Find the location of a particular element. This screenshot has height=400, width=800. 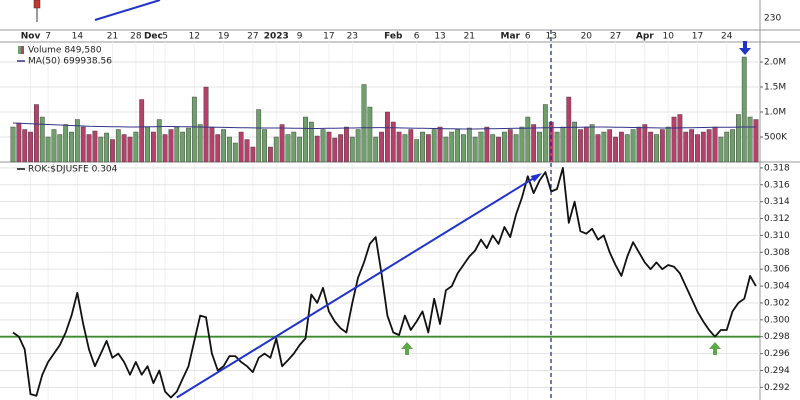

x-tick-label: 9 is located at coordinates (300, 37).